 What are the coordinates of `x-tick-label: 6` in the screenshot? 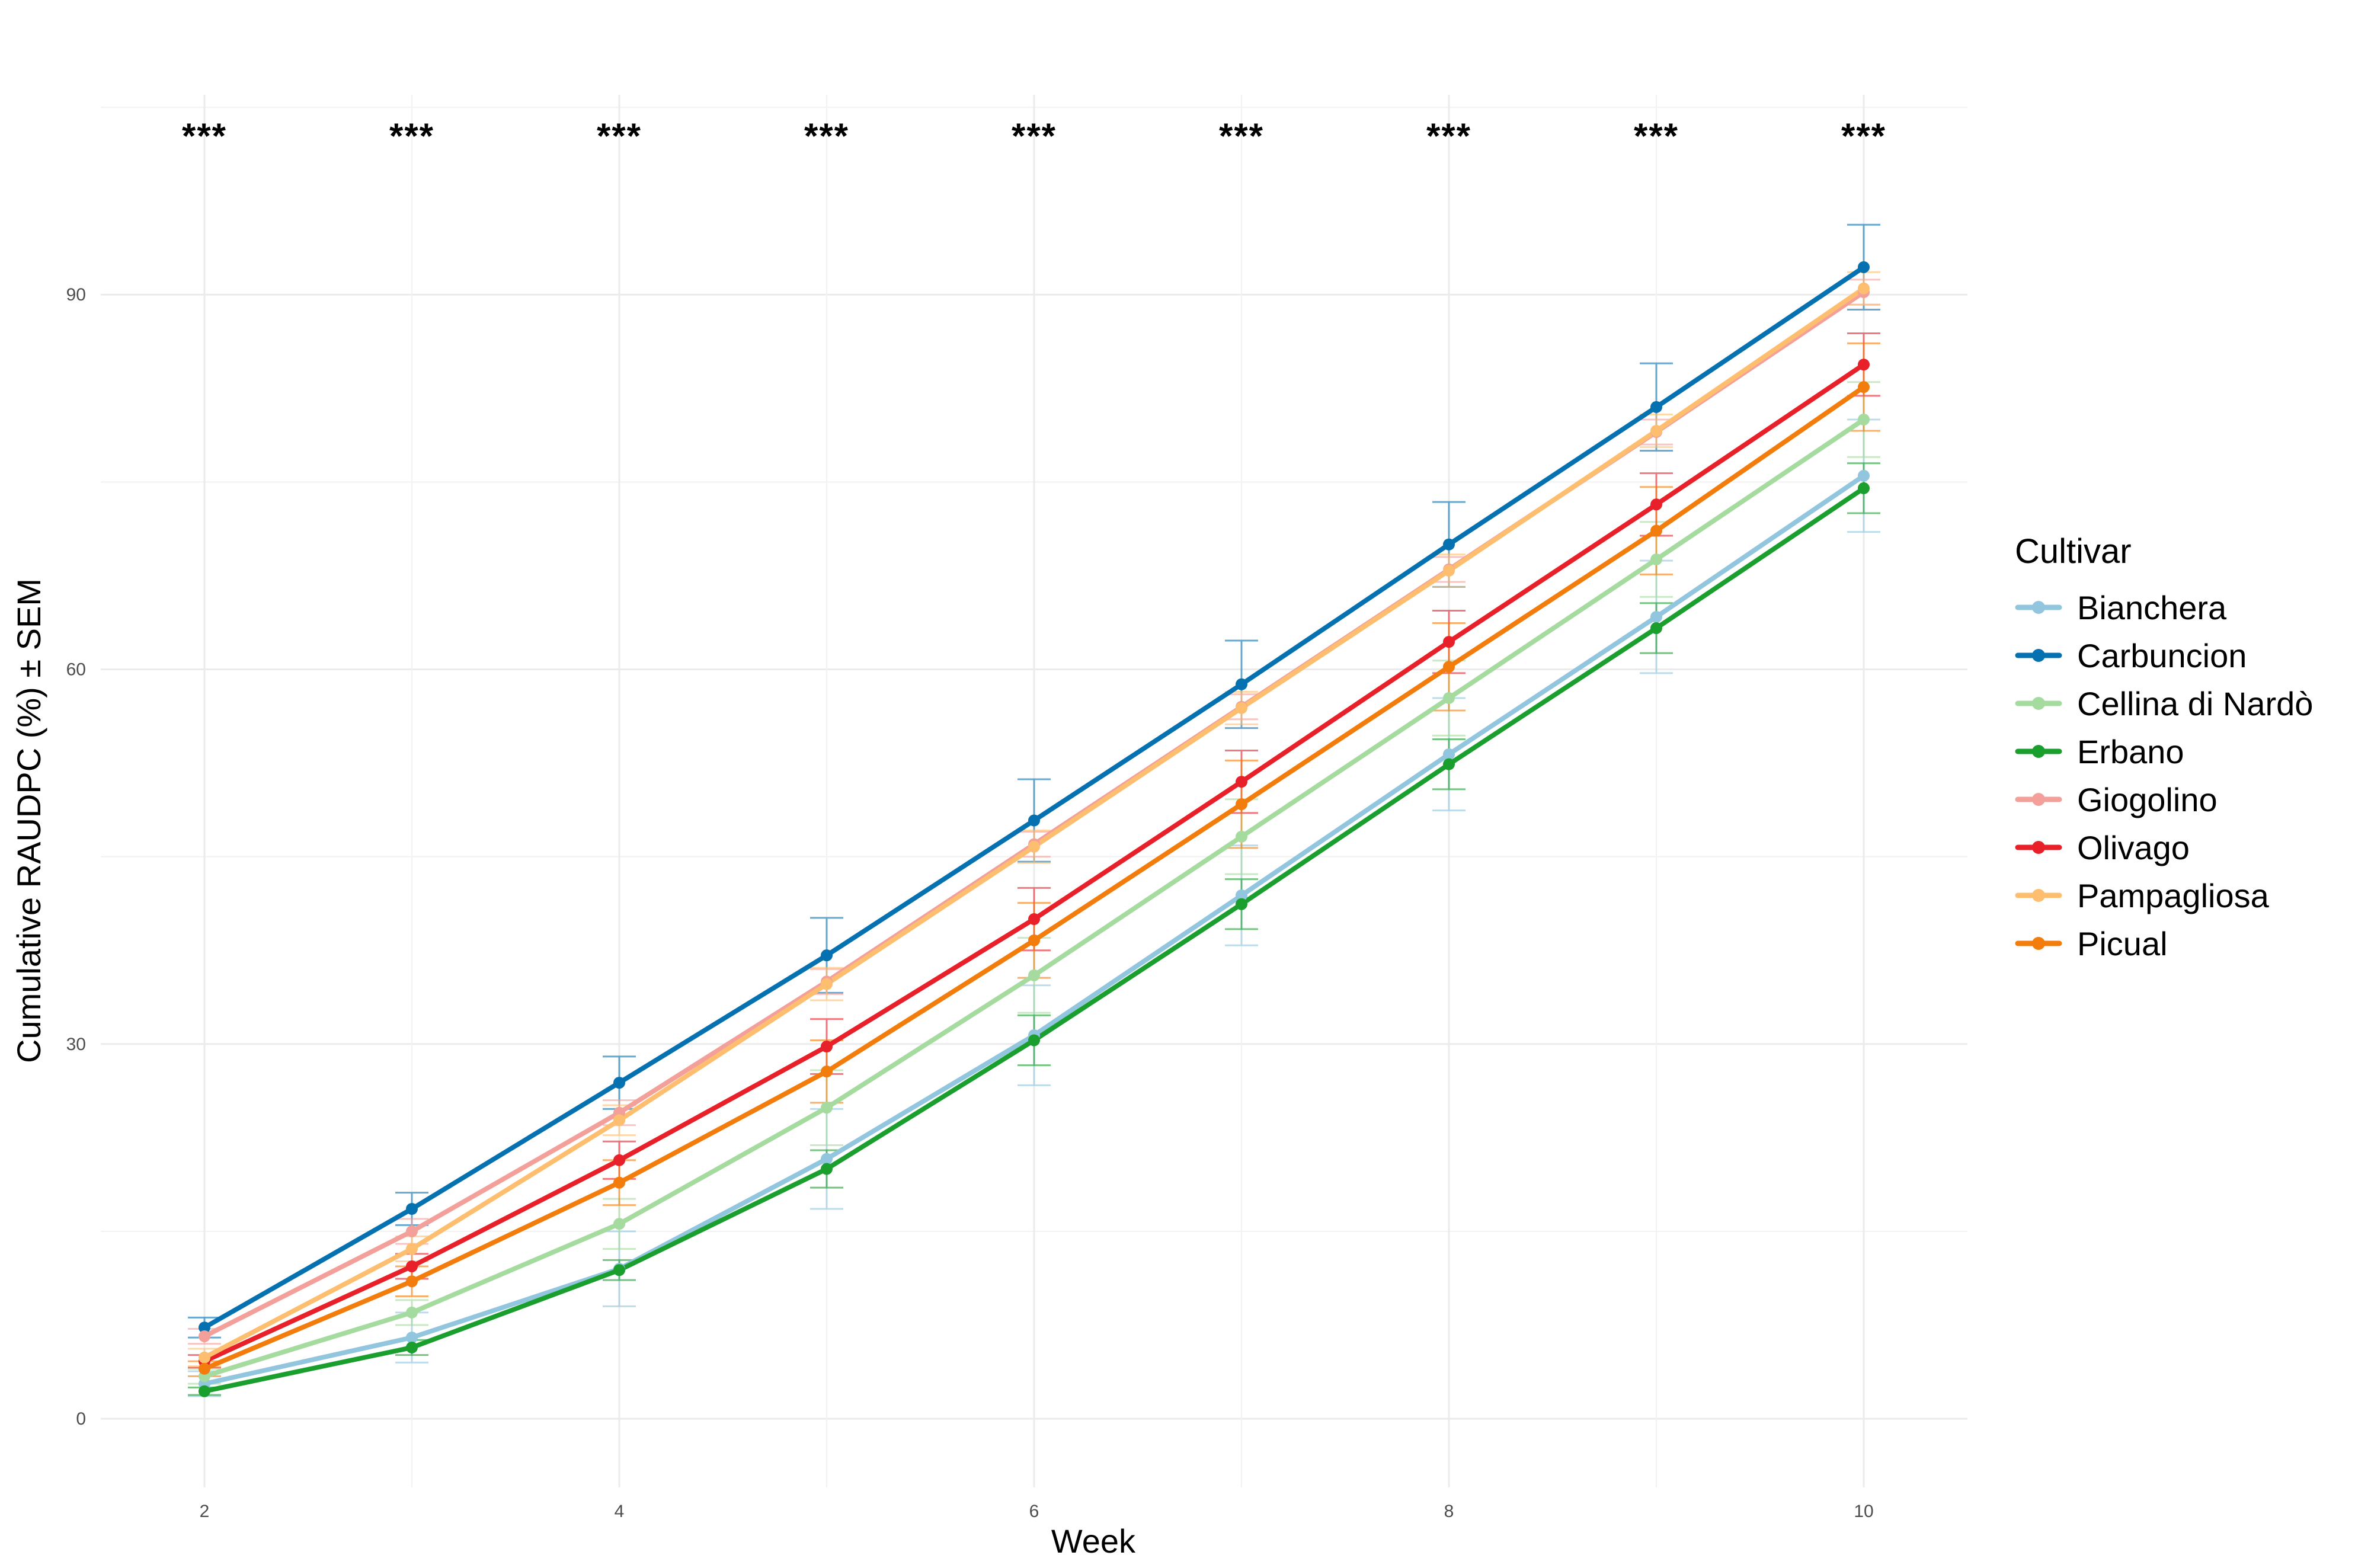 It's located at (1034, 1511).